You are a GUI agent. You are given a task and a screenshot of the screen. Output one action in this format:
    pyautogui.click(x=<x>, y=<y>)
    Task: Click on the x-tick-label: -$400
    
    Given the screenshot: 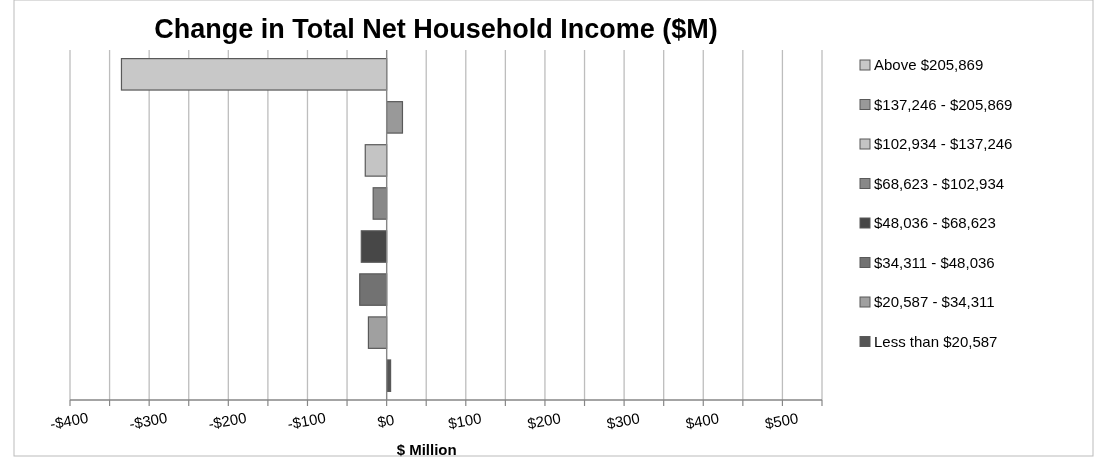 What is the action you would take?
    pyautogui.click(x=69, y=420)
    